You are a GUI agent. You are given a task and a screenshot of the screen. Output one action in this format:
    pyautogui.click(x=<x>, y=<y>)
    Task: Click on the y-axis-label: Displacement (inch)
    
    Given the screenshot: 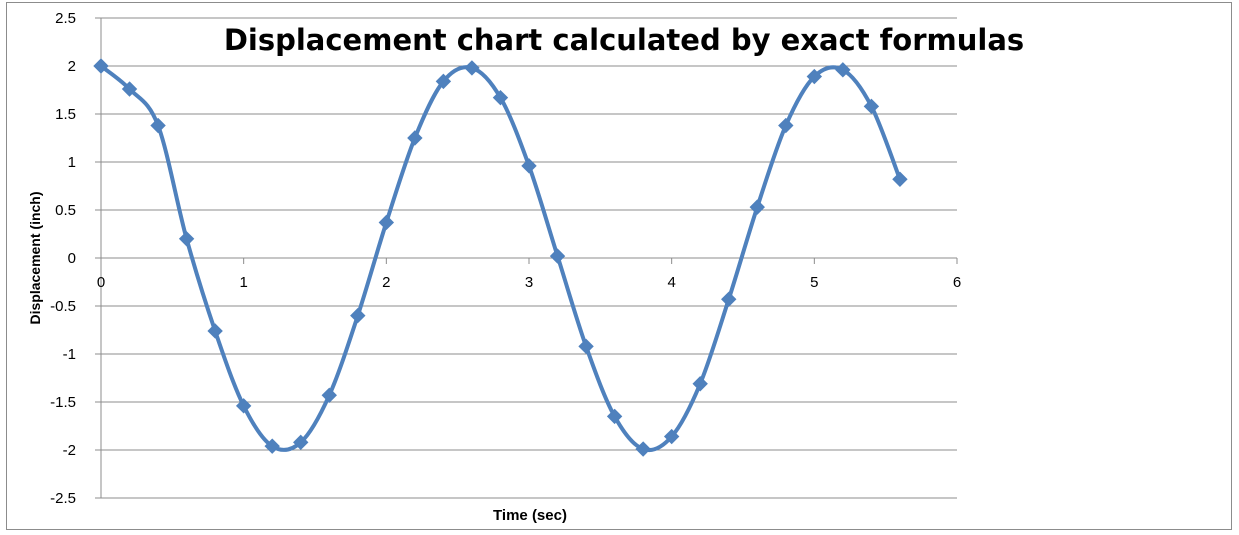 What is the action you would take?
    pyautogui.click(x=35, y=257)
    